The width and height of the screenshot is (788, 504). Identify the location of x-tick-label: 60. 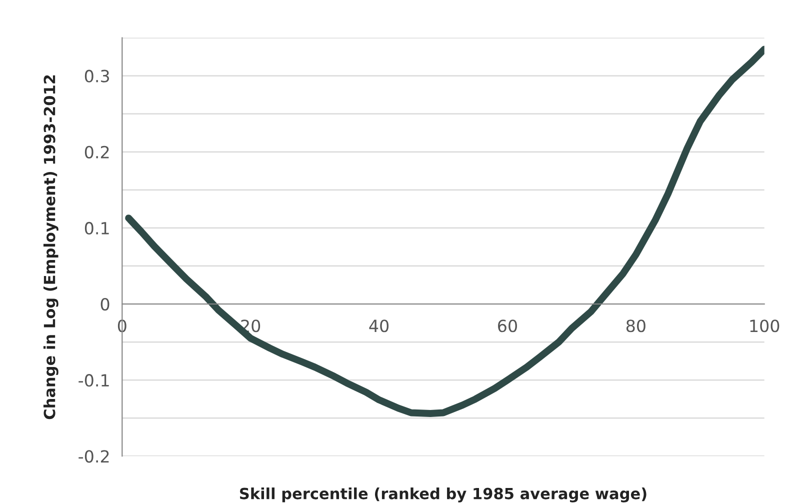
(507, 326).